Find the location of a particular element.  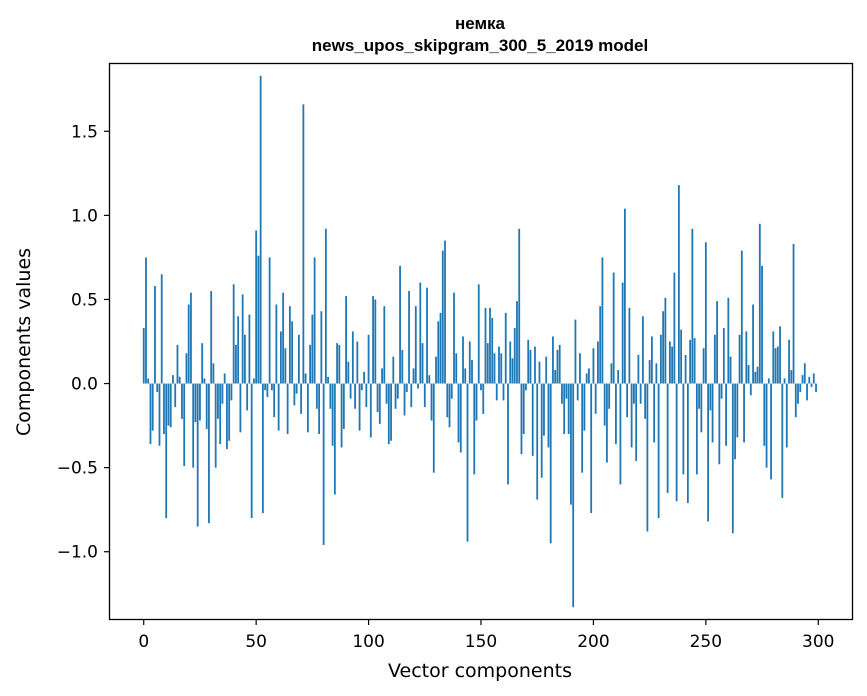

y-tick-label: −0.5 is located at coordinates (77, 469).